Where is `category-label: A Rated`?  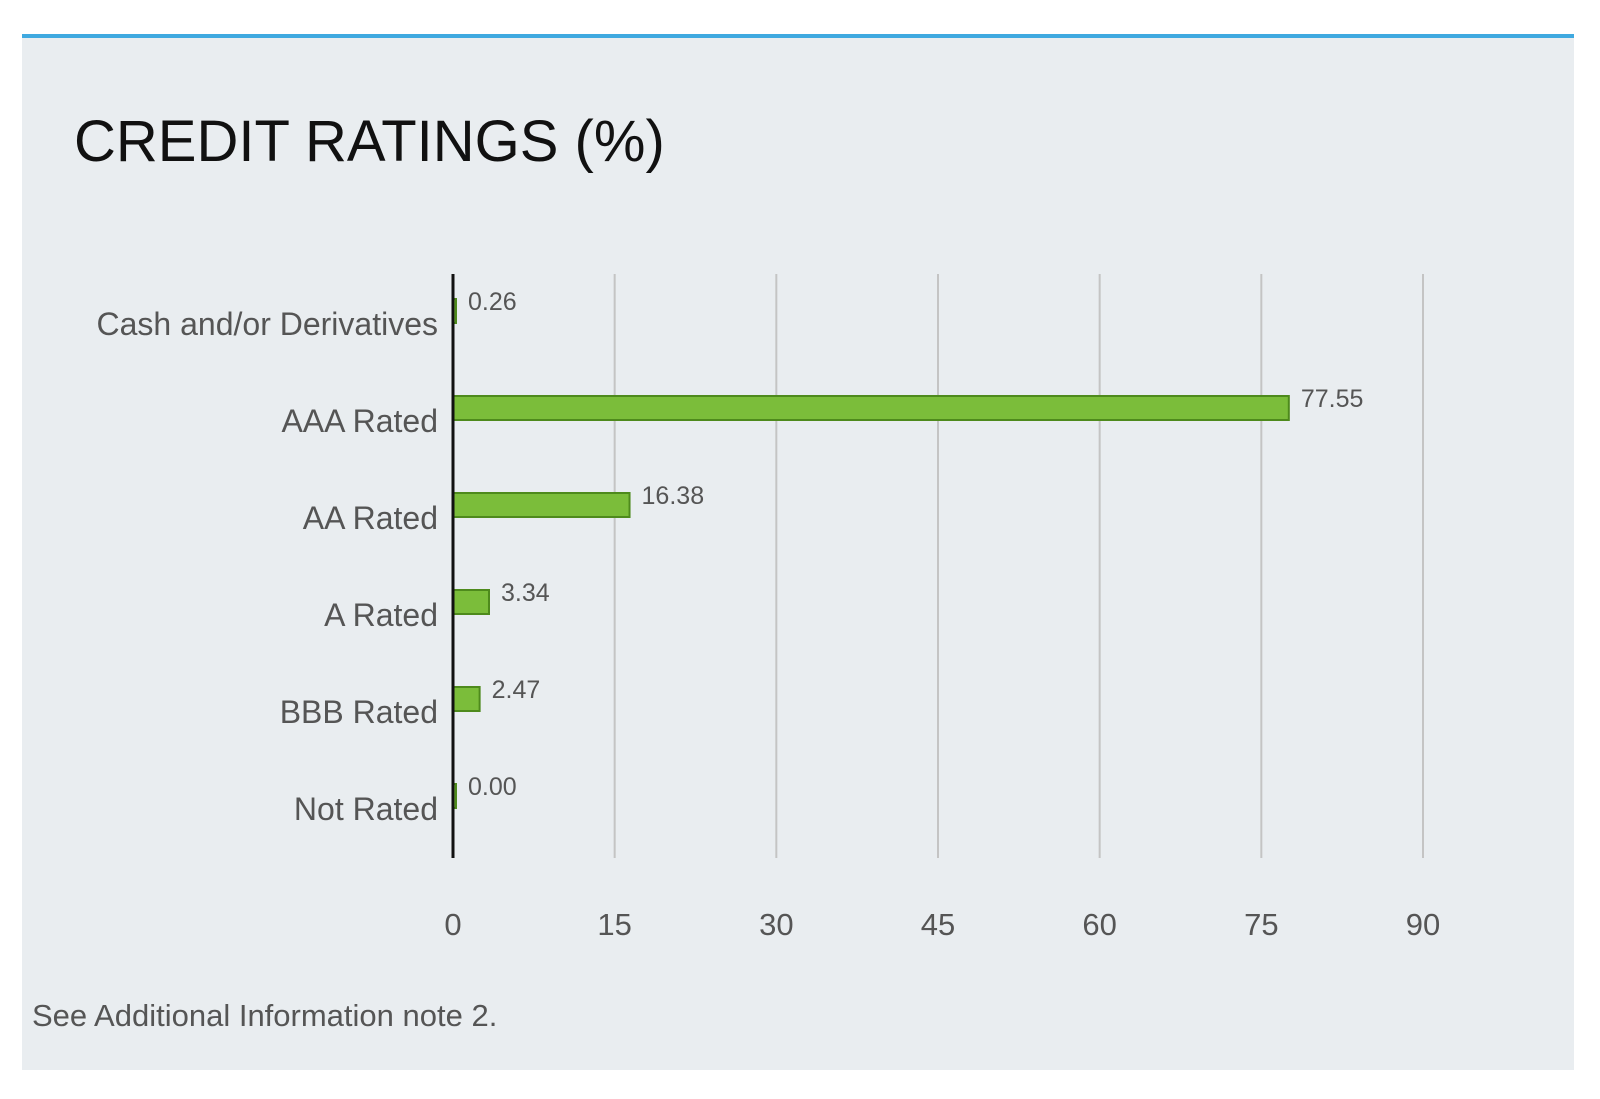 category-label: A Rated is located at coordinates (381, 615).